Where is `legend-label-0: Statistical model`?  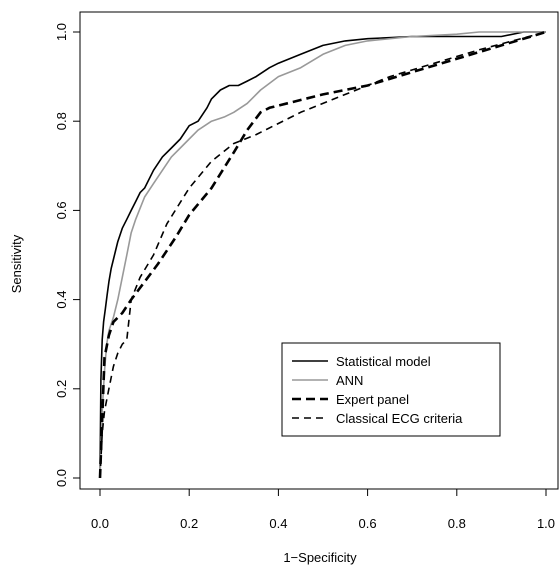
legend-label-0: Statistical model is located at coordinates (383, 361).